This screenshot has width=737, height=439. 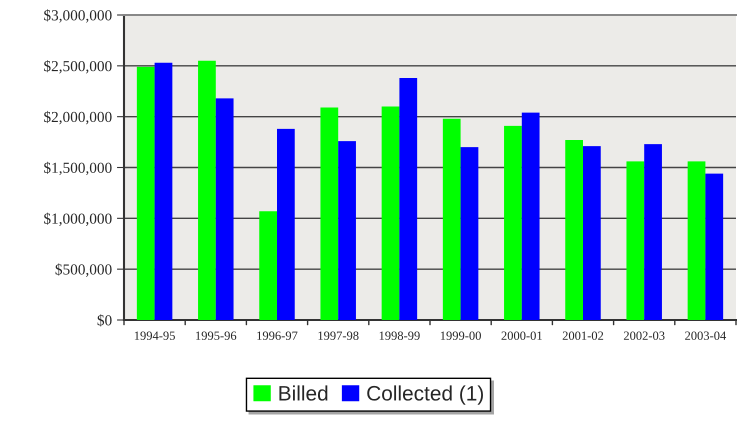 I want to click on x-tick-label: 1999-00, so click(x=460, y=335).